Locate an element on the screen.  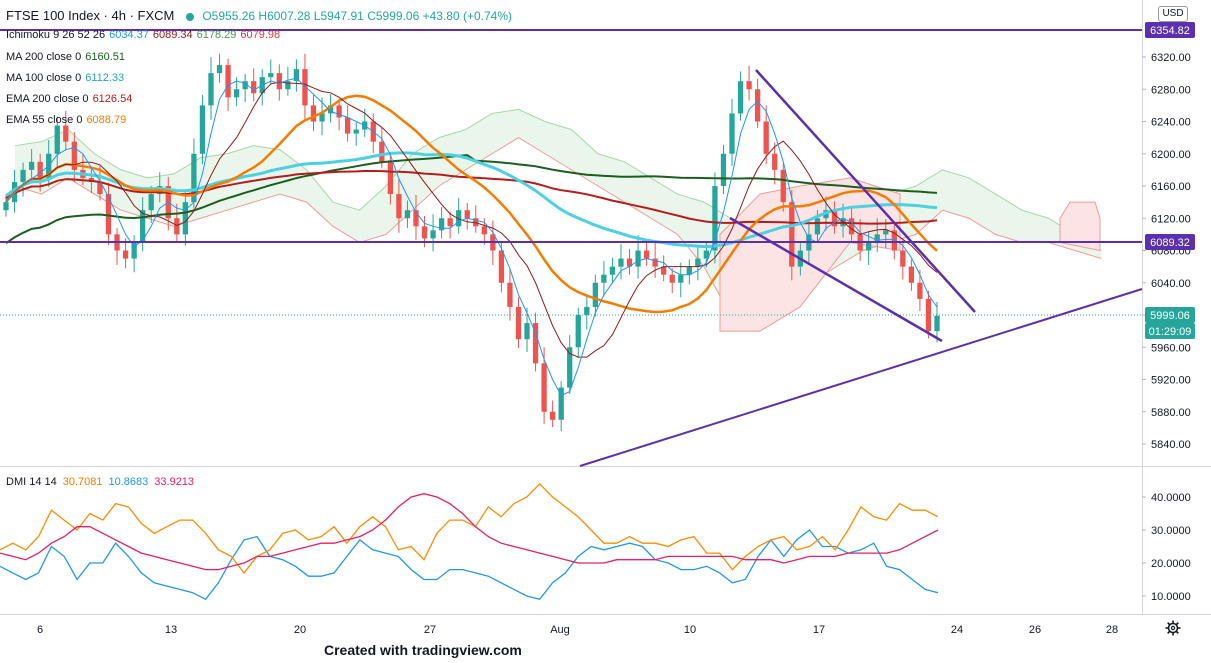
price-tick-label: 6160.00 is located at coordinates (1171, 187).